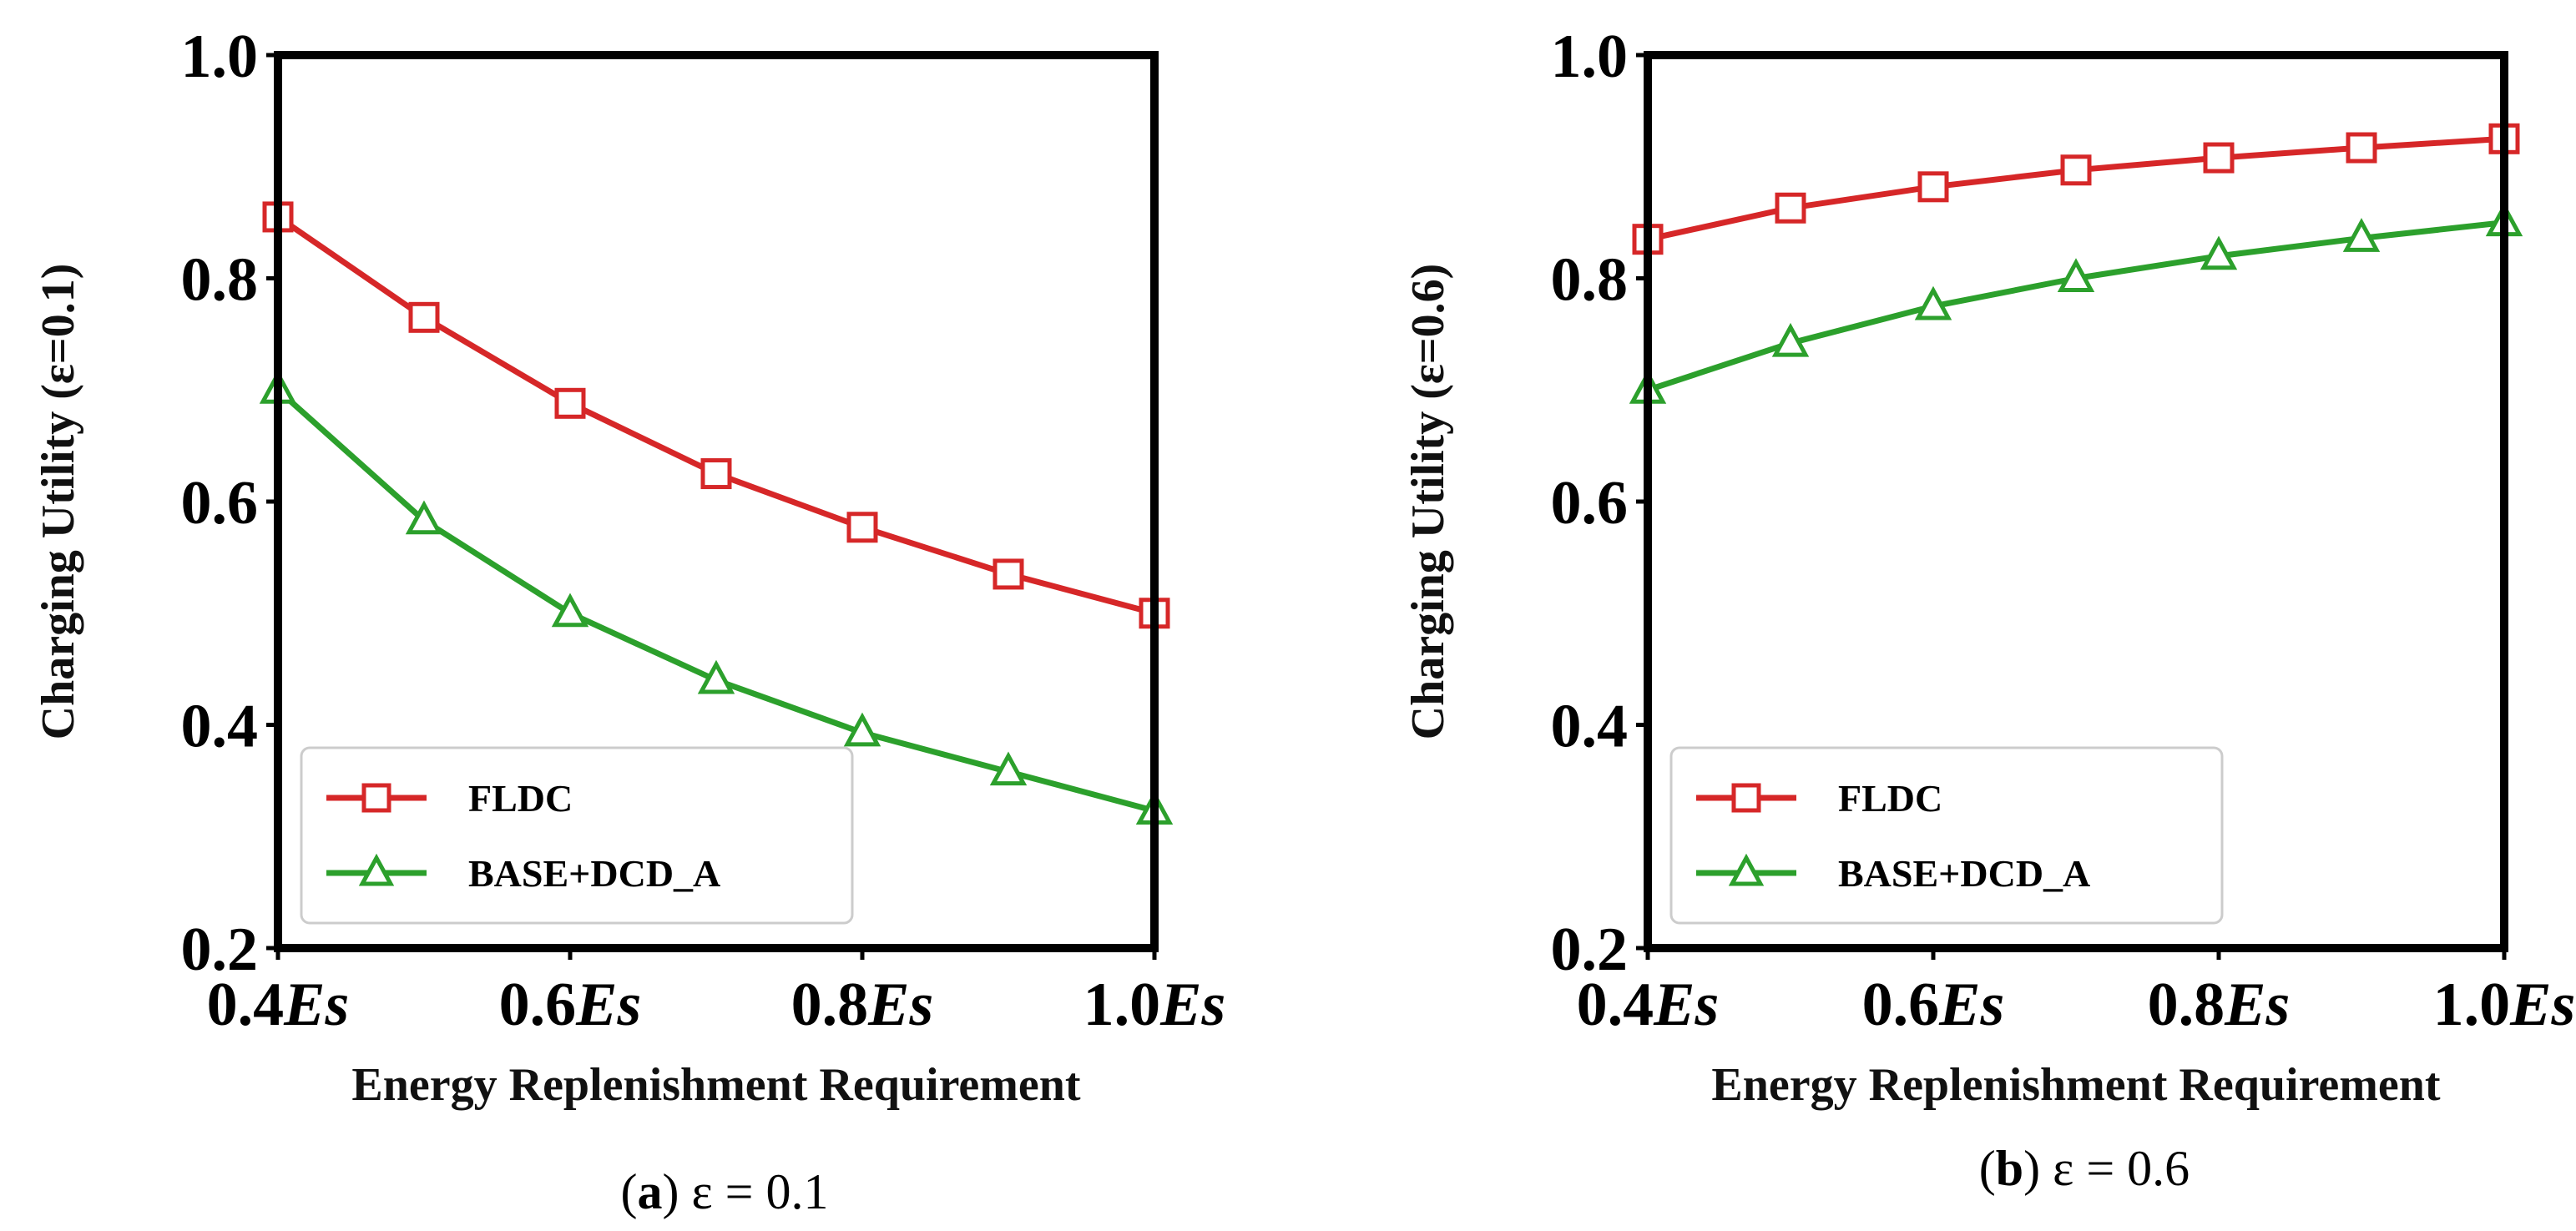  What do you see at coordinates (724, 1192) in the screenshot?
I see `panel-caption: (a) ε = 0.1` at bounding box center [724, 1192].